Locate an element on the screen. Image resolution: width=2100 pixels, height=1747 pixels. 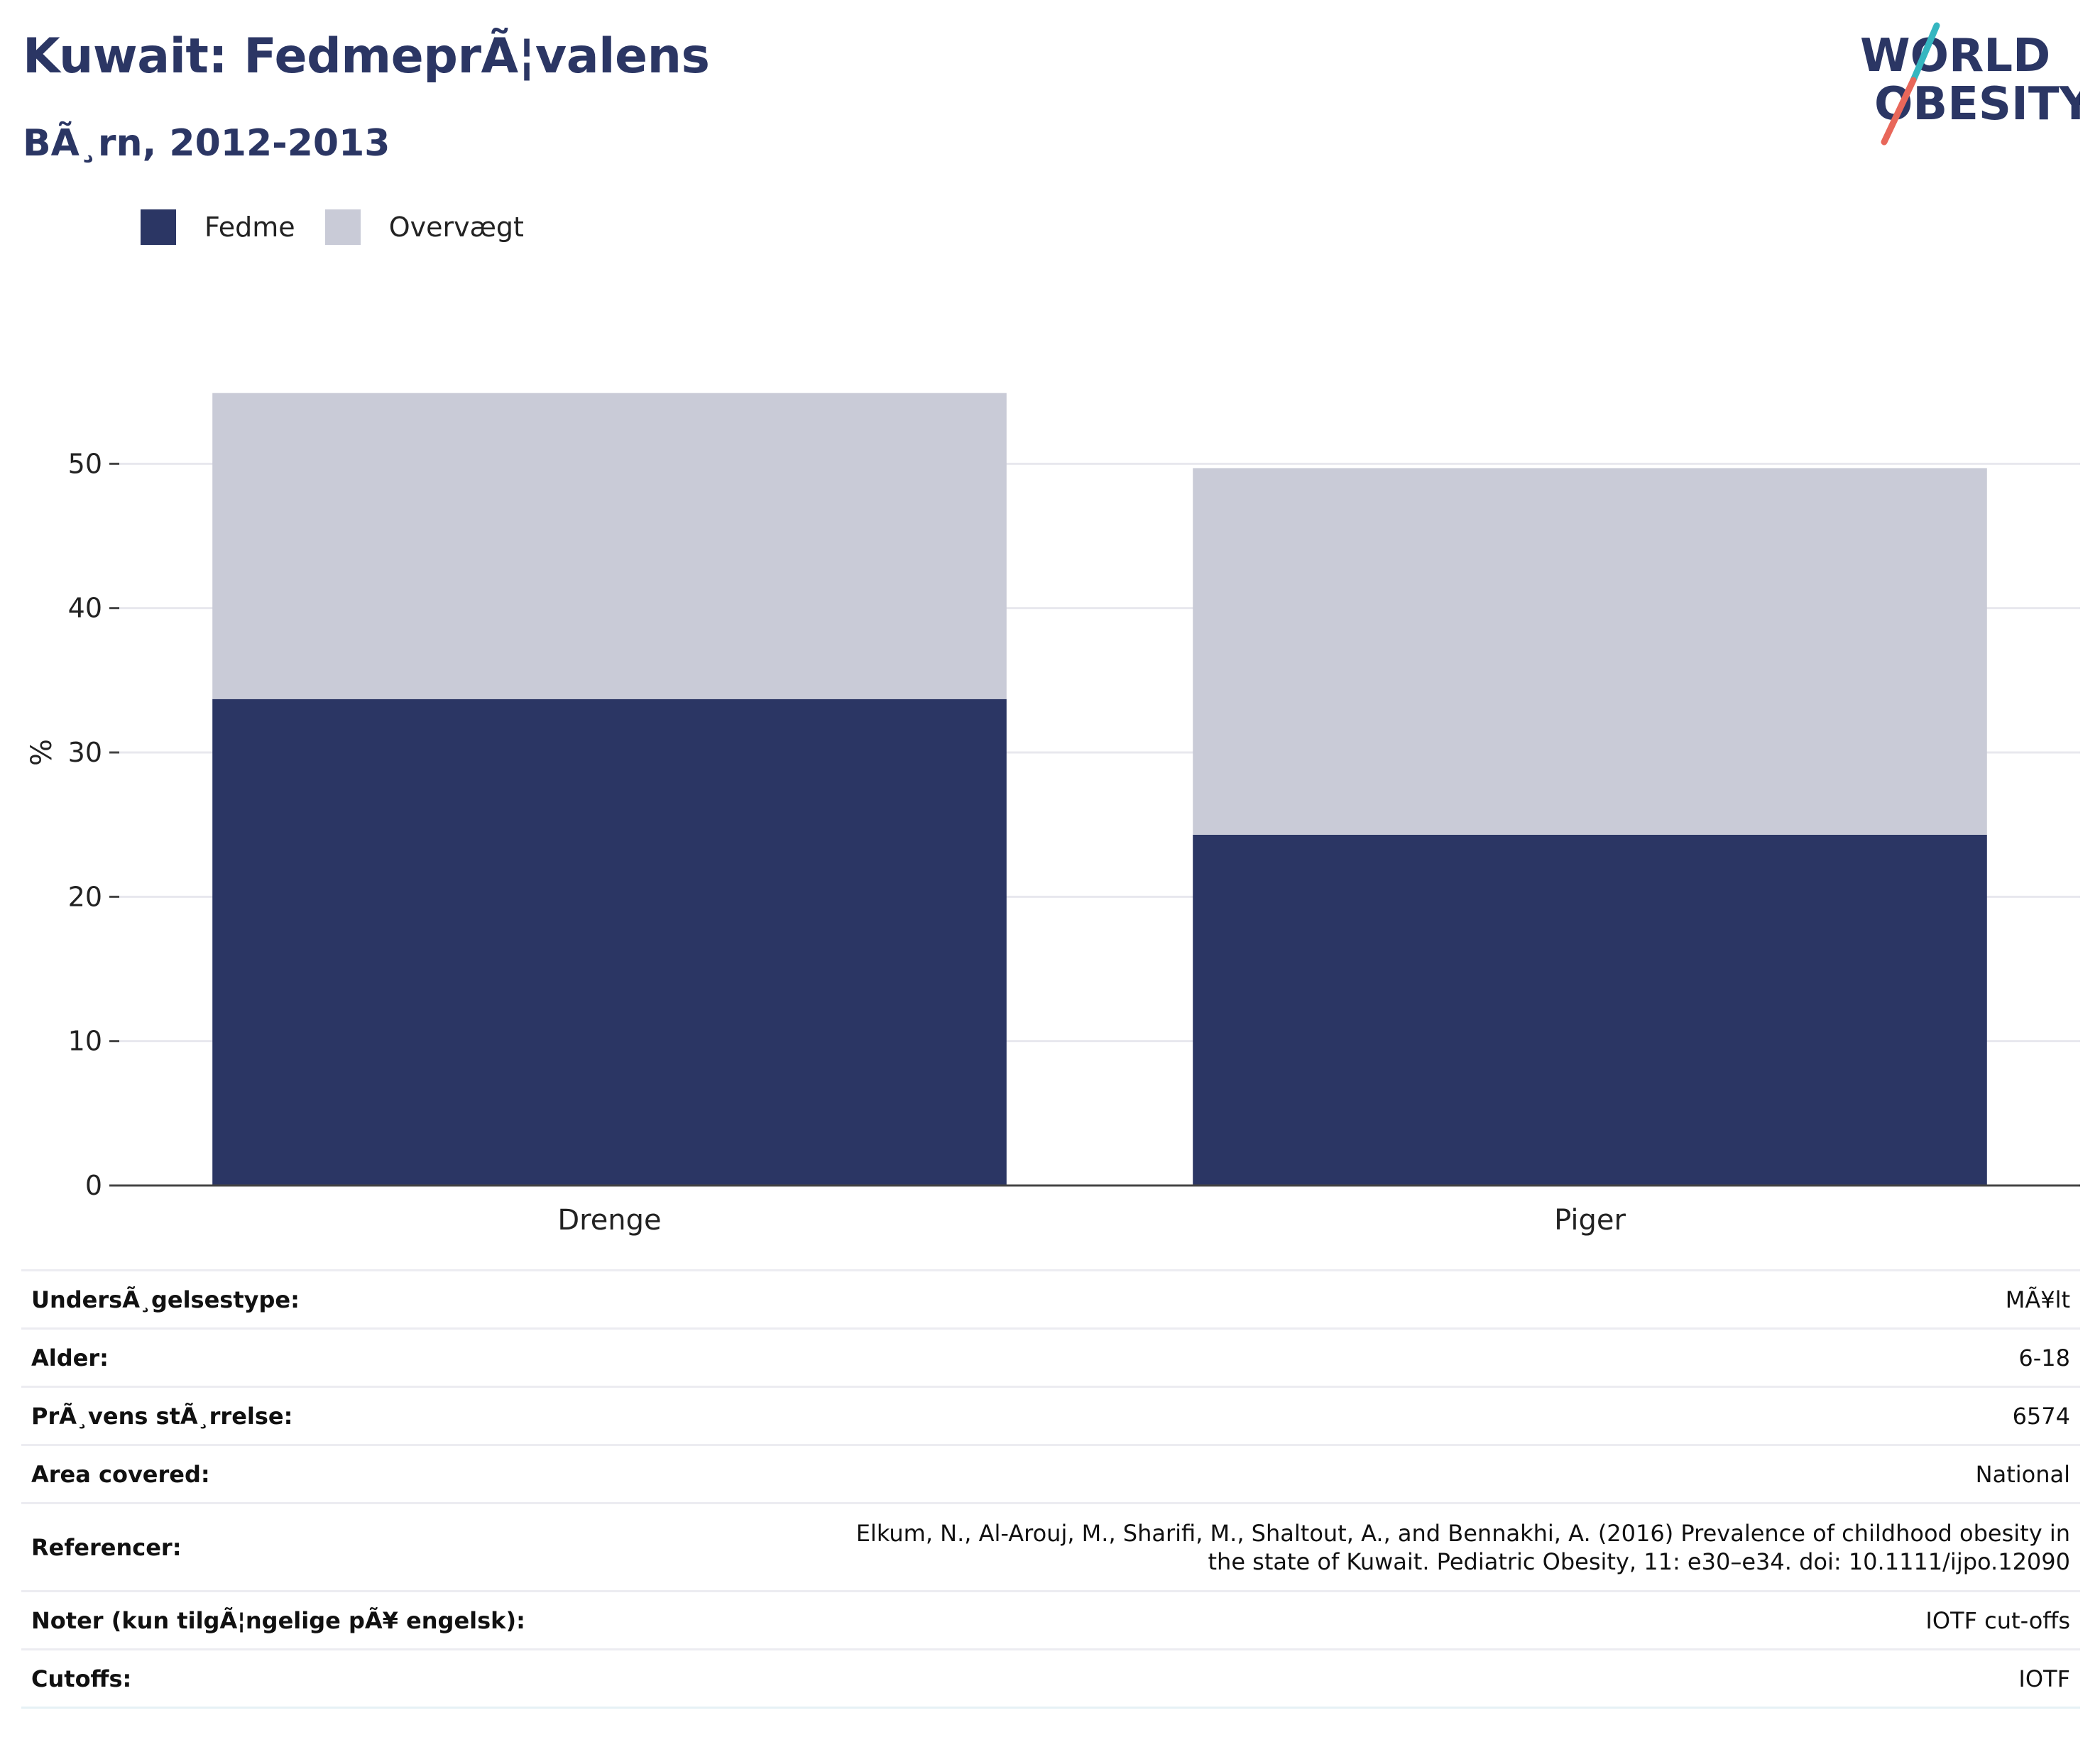
info-label: Cutoffs: is located at coordinates (433, 1678).